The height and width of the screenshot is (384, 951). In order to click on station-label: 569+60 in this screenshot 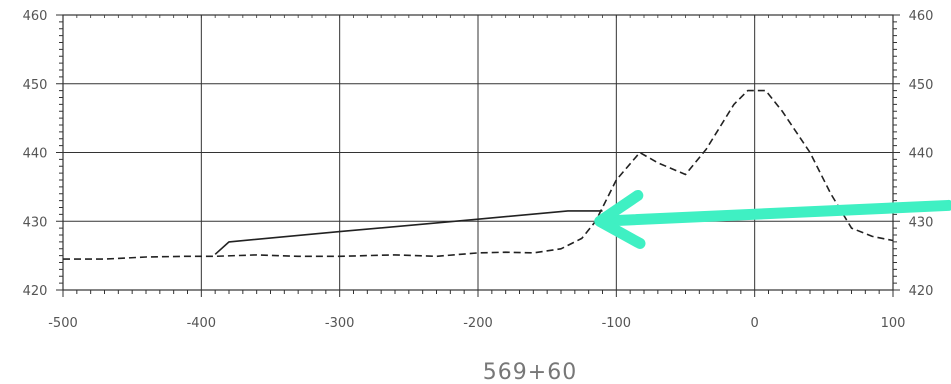, I will do `click(530, 372)`.